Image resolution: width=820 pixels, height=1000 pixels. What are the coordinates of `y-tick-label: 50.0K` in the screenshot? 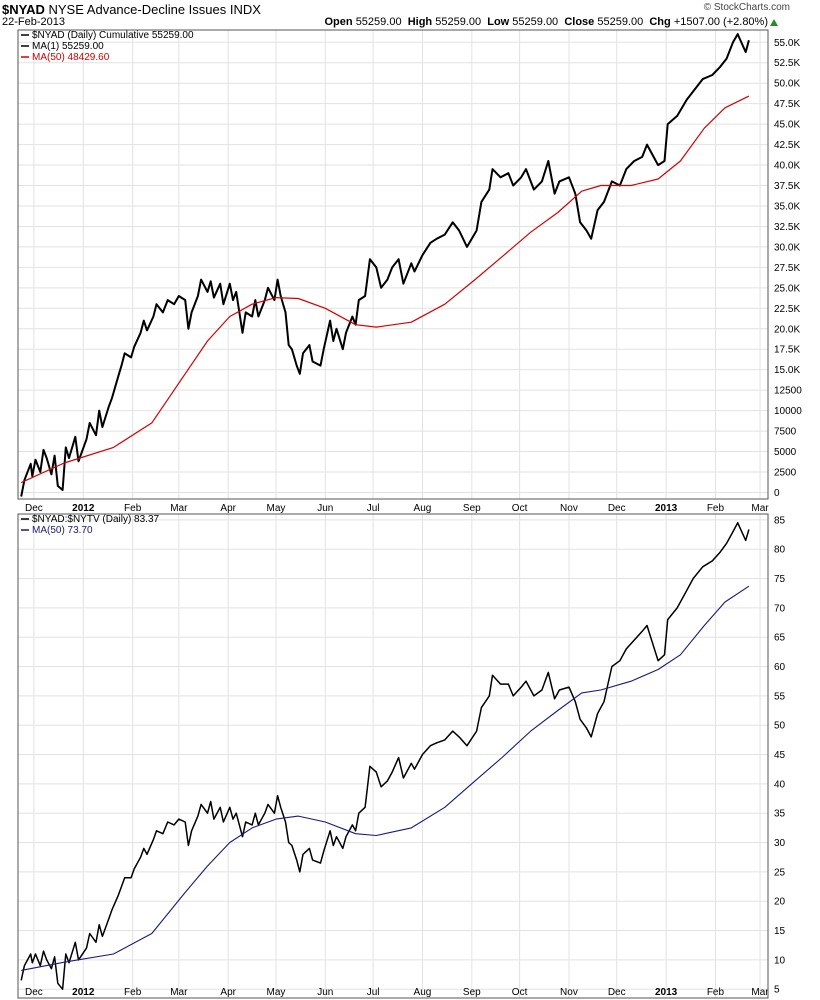 It's located at (787, 84).